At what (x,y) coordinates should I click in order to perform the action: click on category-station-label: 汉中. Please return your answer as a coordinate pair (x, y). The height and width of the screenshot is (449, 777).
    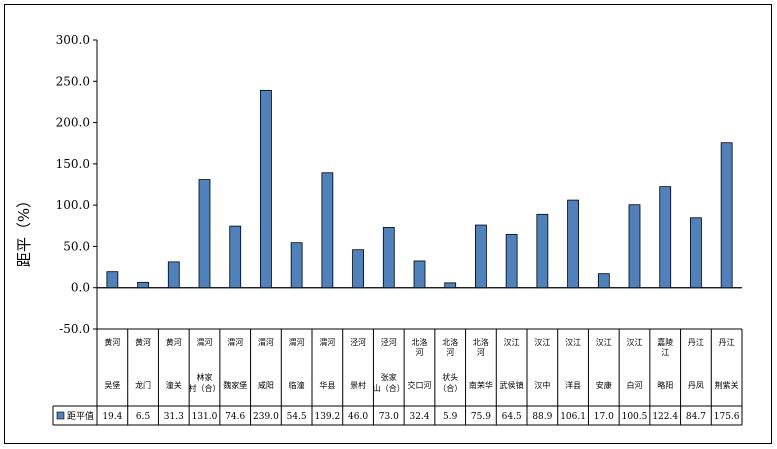
    Looking at the image, I should click on (542, 385).